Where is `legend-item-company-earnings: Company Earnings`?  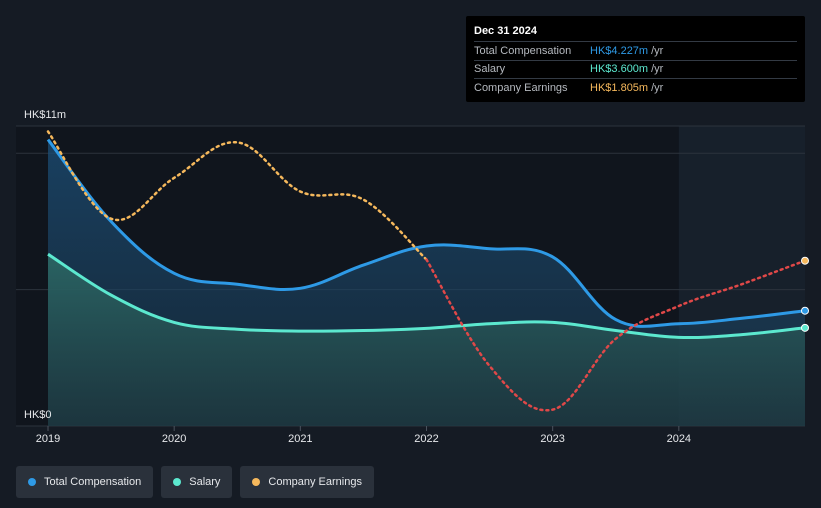
legend-item-company-earnings: Company Earnings is located at coordinates (307, 482).